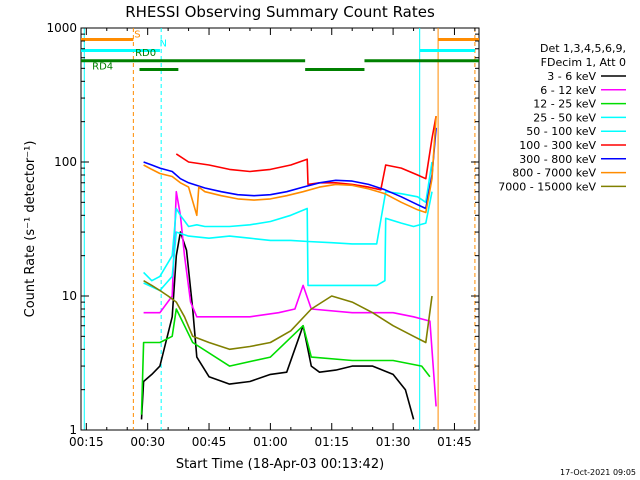 This screenshot has height=480, width=640. Describe the element at coordinates (162, 43) in the screenshot. I see `state-bar-label: N` at that location.